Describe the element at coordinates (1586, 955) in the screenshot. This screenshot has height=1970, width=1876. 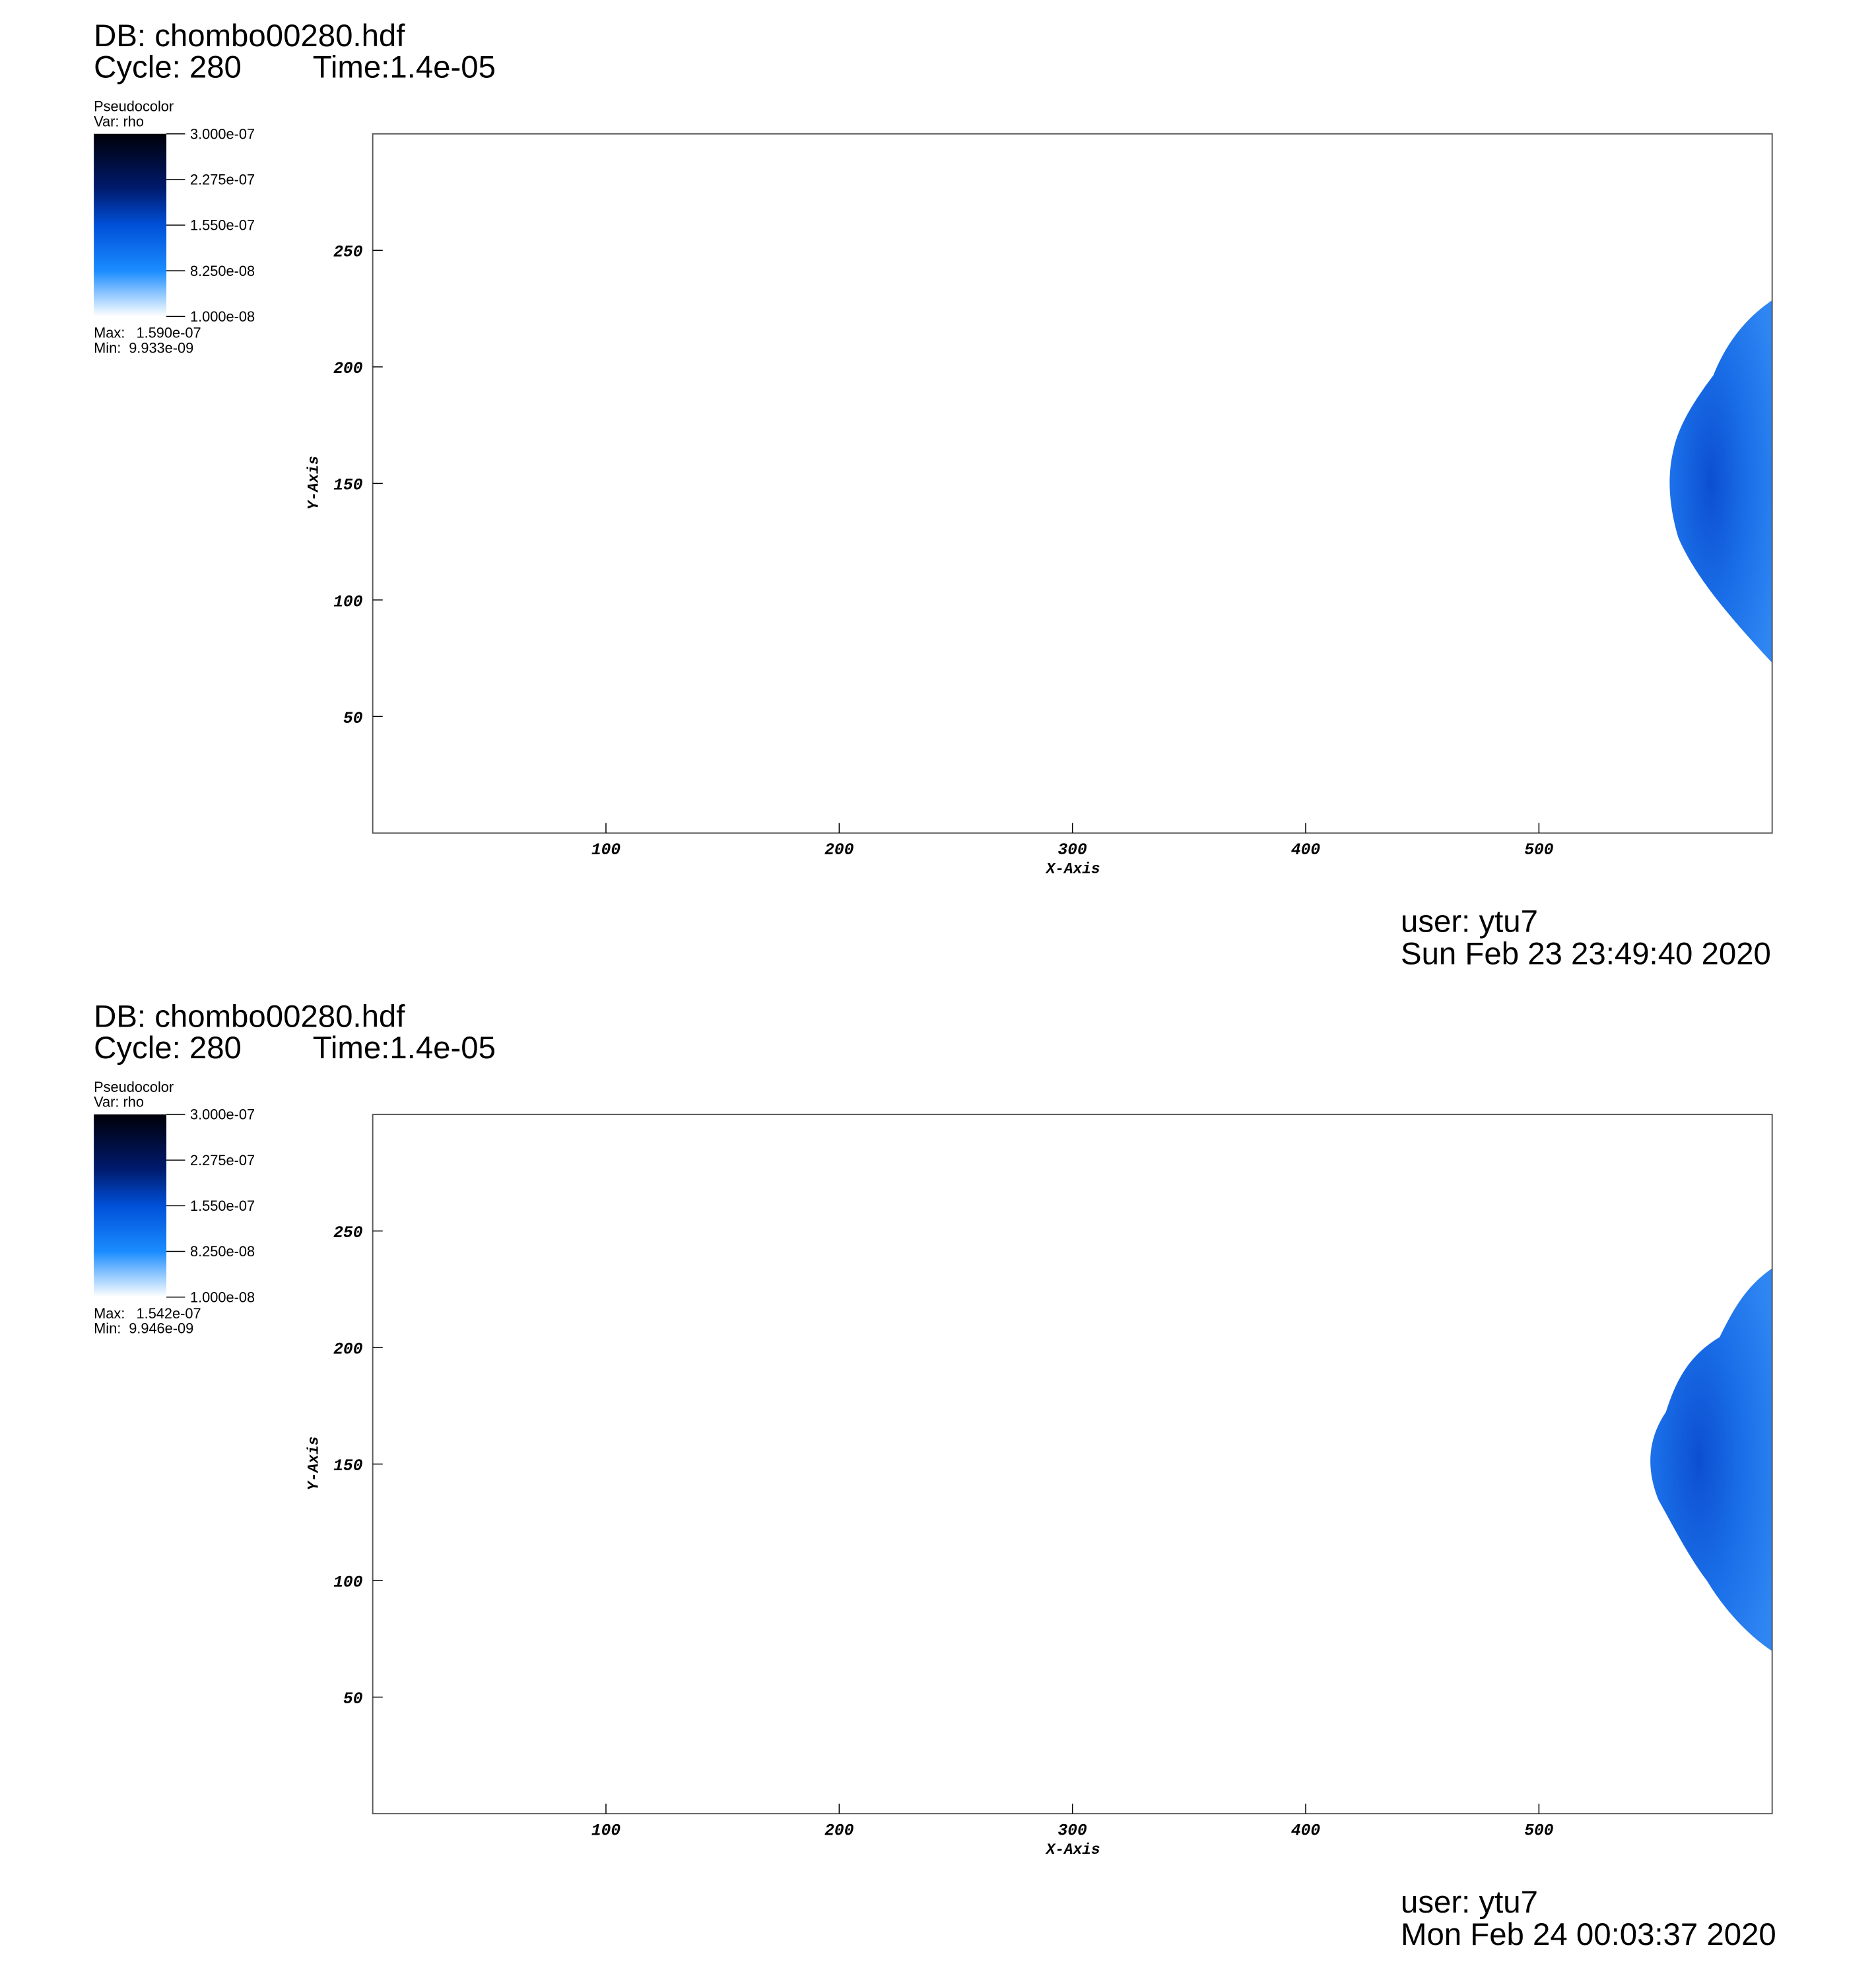
I see `date: Sun Feb 23 23:49:40 2020` at that location.